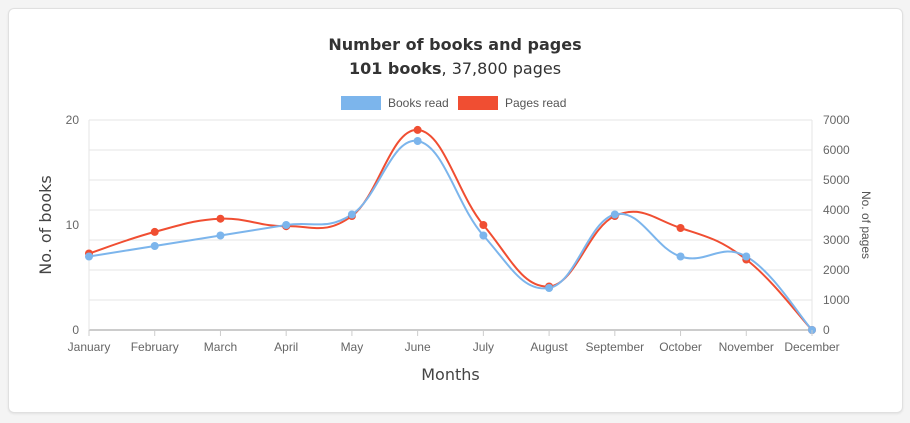  What do you see at coordinates (361, 103) in the screenshot?
I see `legend-books-read-swatch` at bounding box center [361, 103].